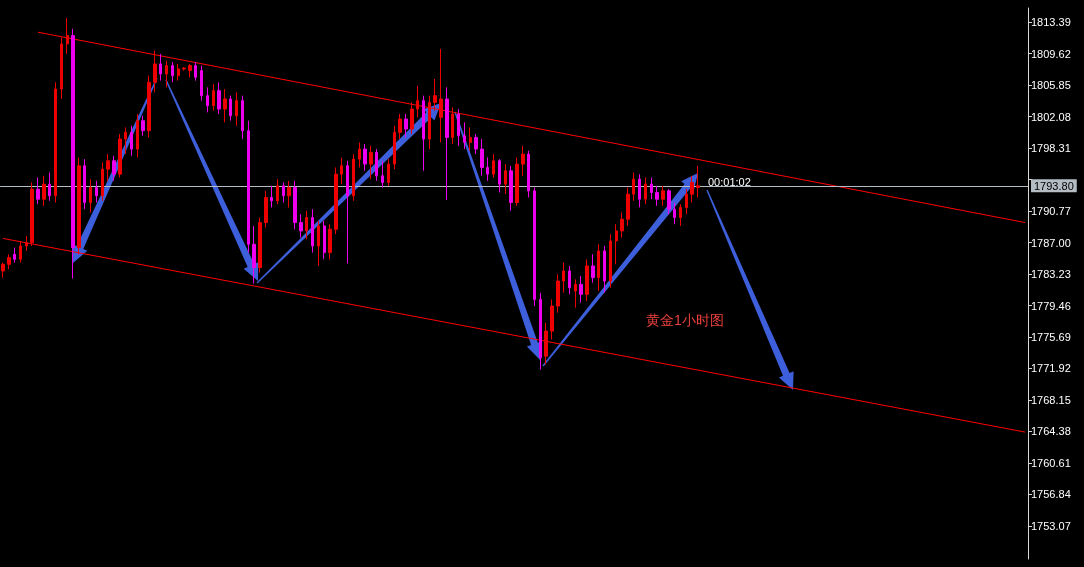 This screenshot has width=1084, height=567. Describe the element at coordinates (1054, 185) in the screenshot. I see `ref-line-label: 1793.80` at that location.